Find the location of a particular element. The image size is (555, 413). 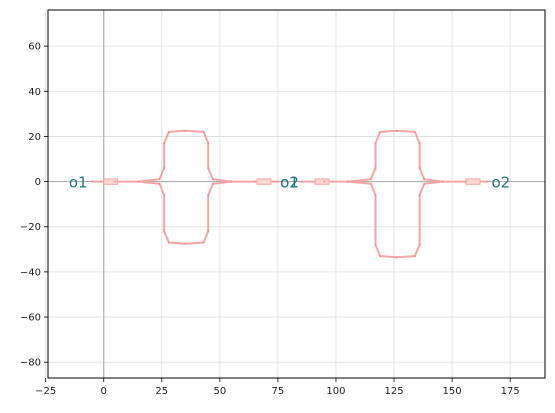

mzi-1-lower-arm is located at coordinates (185, 212).